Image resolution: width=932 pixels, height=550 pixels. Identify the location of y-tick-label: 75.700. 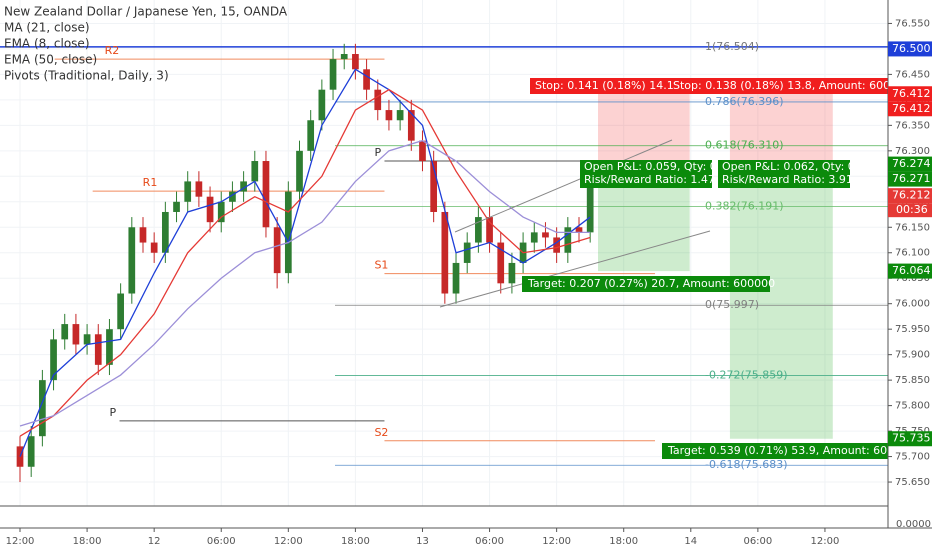
(912, 457).